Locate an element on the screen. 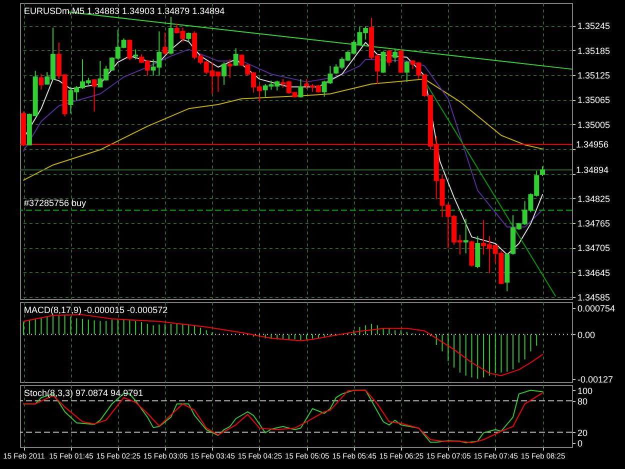 The height and width of the screenshot is (469, 625). y-tick-label: 1.34825 is located at coordinates (594, 199).